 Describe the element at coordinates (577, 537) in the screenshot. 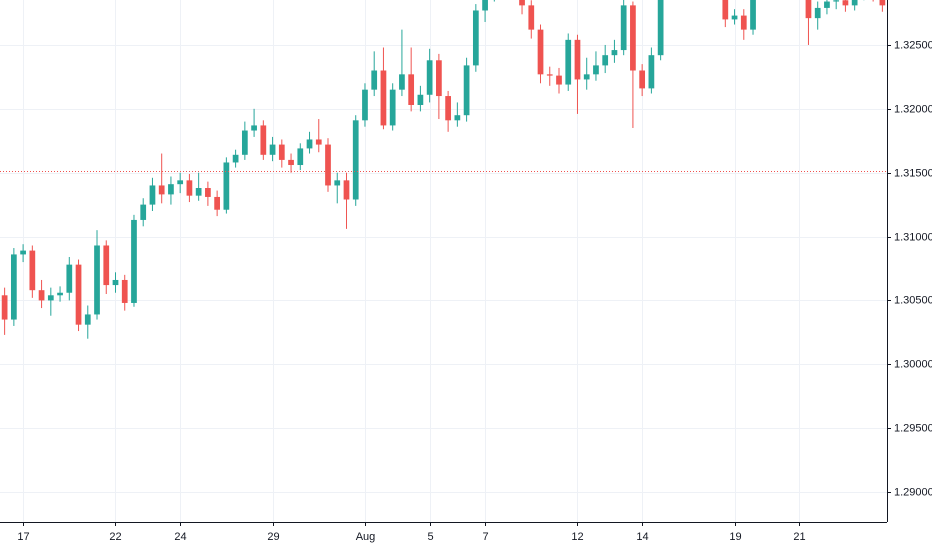

I see `x-tick-label: 12` at that location.